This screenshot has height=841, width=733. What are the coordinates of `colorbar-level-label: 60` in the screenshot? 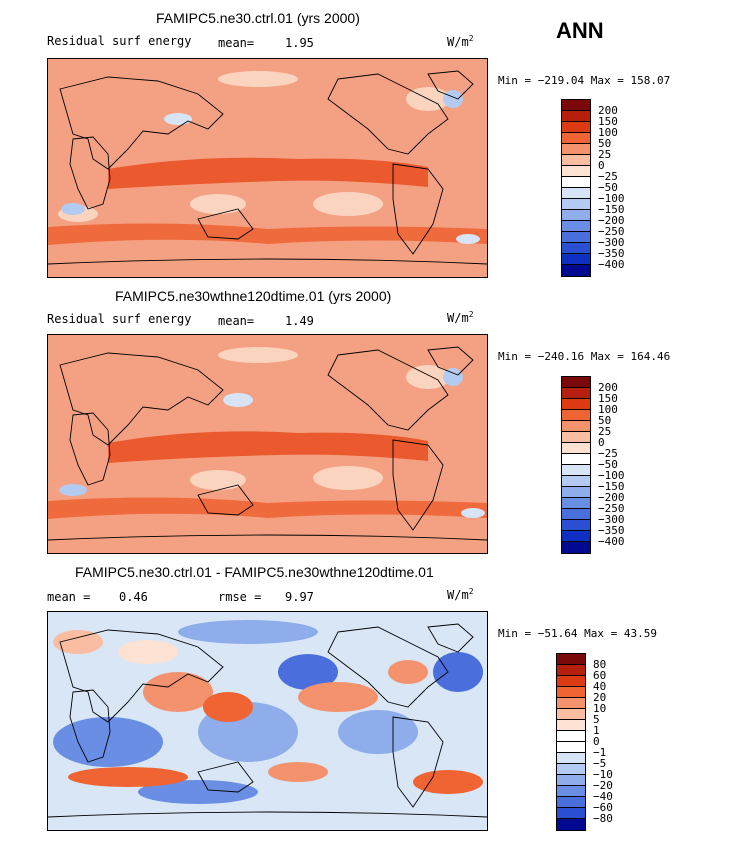 It's located at (600, 675).